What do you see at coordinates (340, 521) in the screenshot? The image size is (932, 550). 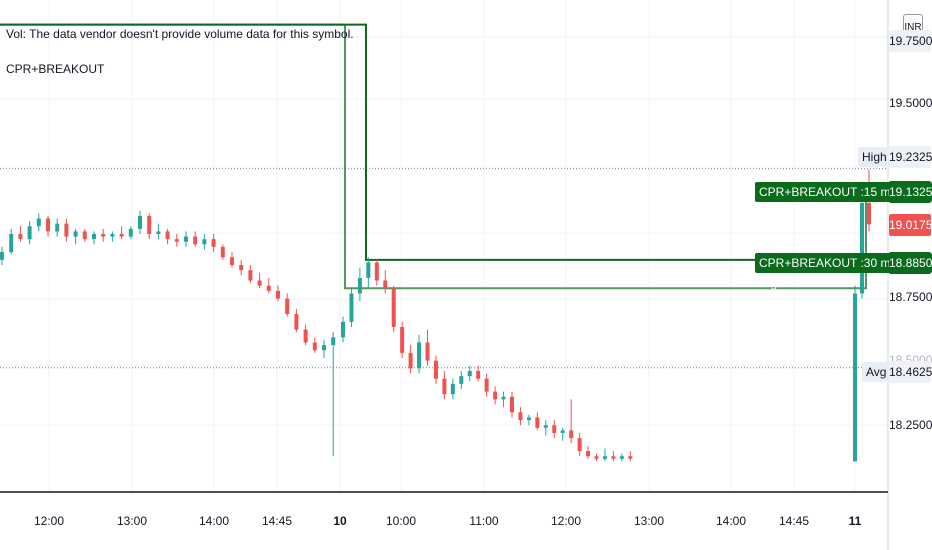 I see `time-label-day-10: 10` at bounding box center [340, 521].